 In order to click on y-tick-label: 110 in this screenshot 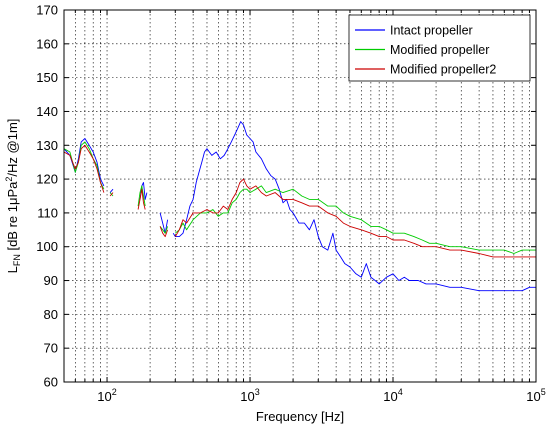, I will do `click(47, 212)`.